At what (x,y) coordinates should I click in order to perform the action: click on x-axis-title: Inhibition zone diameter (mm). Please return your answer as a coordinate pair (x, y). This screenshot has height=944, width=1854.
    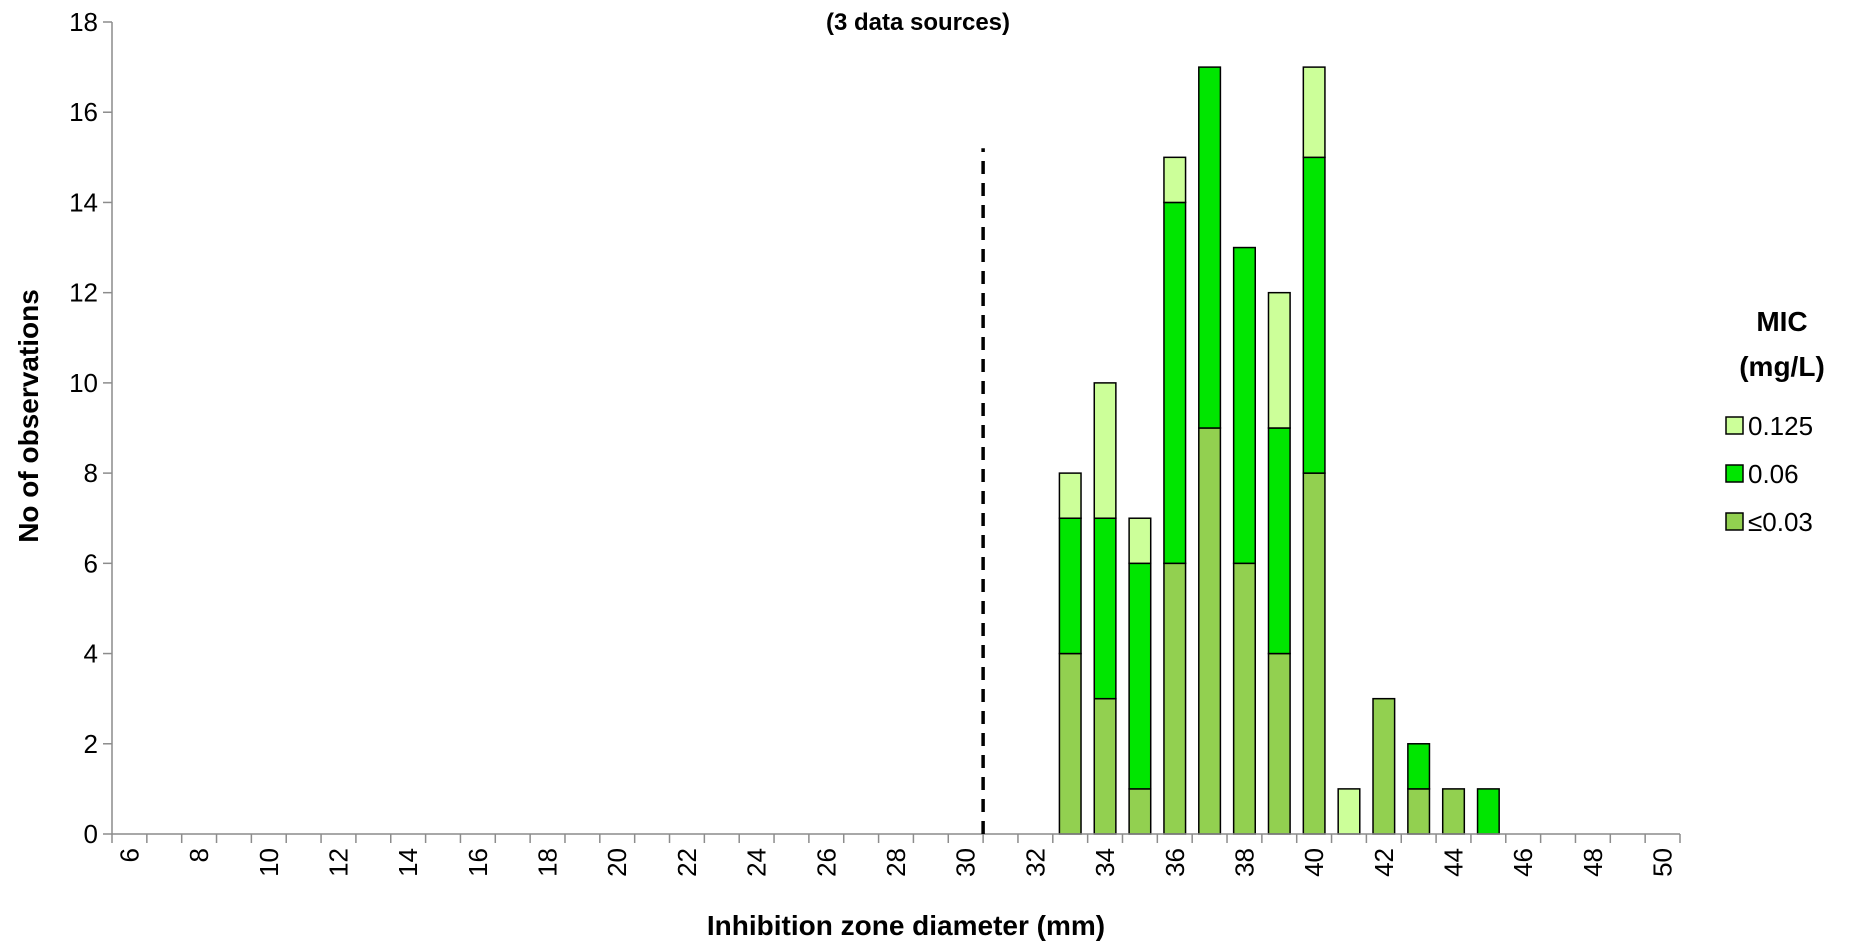
    Looking at the image, I should click on (906, 925).